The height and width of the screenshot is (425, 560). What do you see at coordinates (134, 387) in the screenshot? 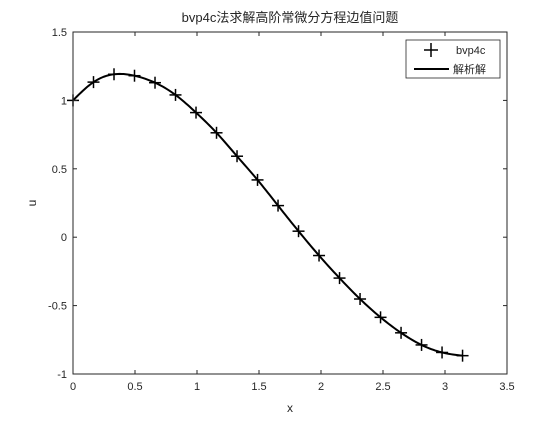
I see `x-tick-label: 0.5` at bounding box center [134, 387].